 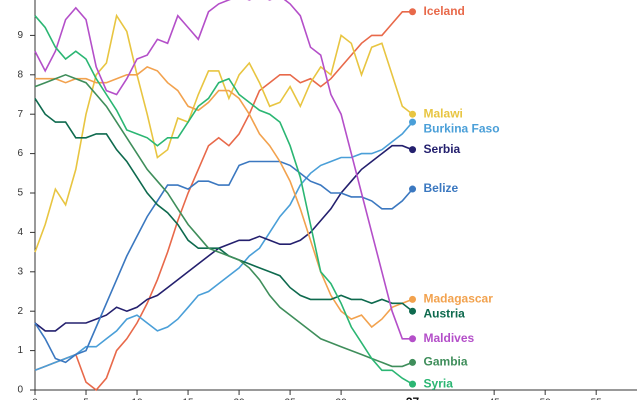 What do you see at coordinates (20, 271) in the screenshot?
I see `y-tick-label: 3` at bounding box center [20, 271].